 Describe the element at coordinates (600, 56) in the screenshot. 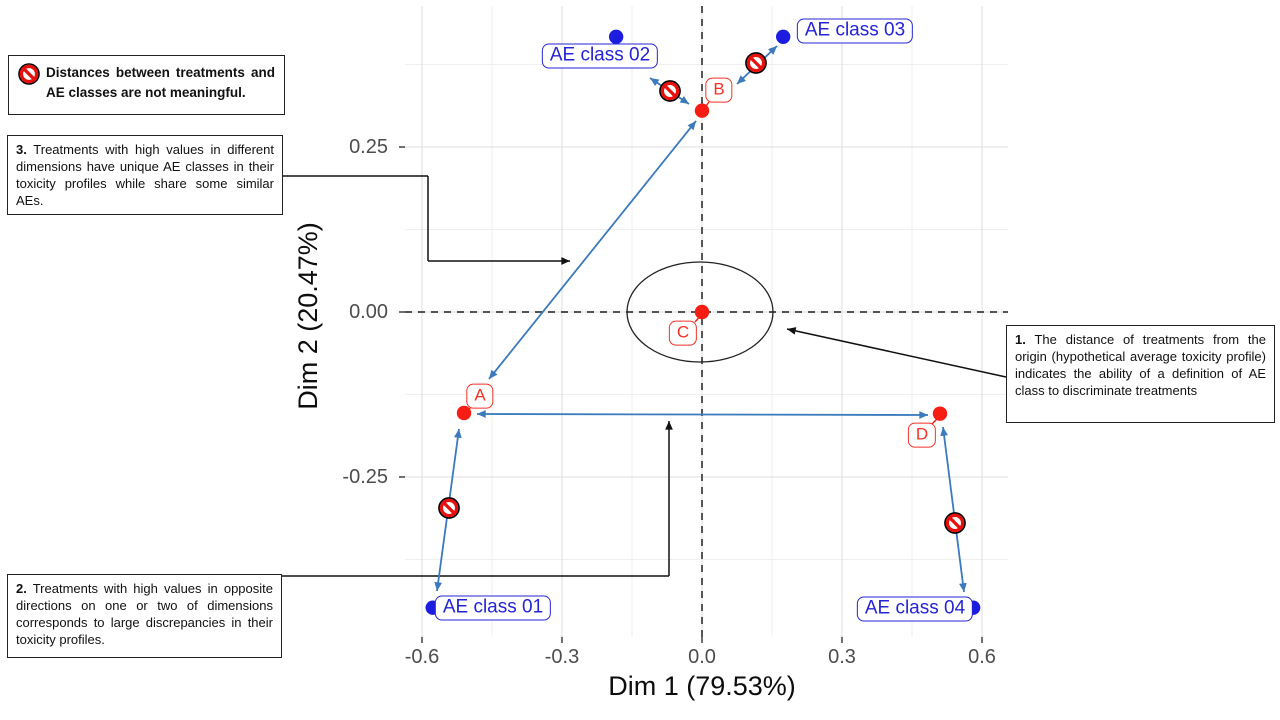

I see `ae-class-label-ae-class-02: AE class 02` at that location.